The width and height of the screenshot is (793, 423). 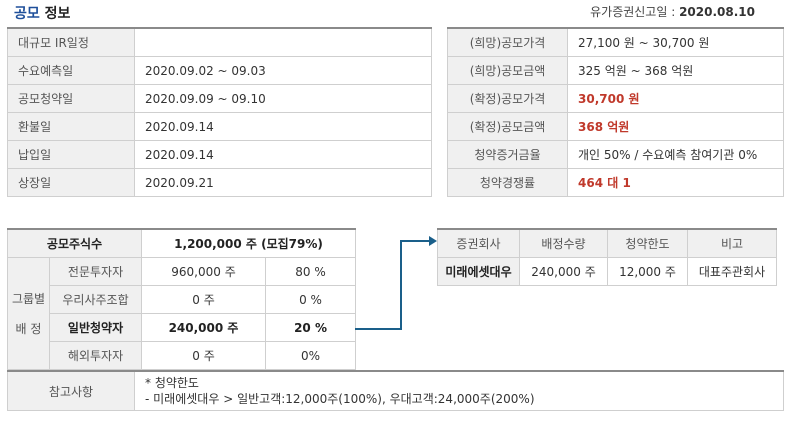 I want to click on section-title: 공모 정보, so click(x=42, y=13).